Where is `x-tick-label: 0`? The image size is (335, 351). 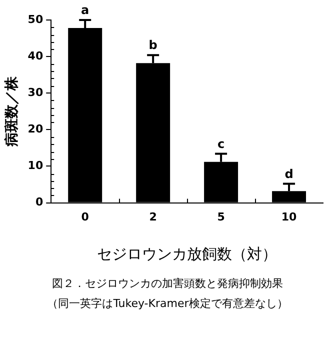
x-tick-label: 0 is located at coordinates (85, 217).